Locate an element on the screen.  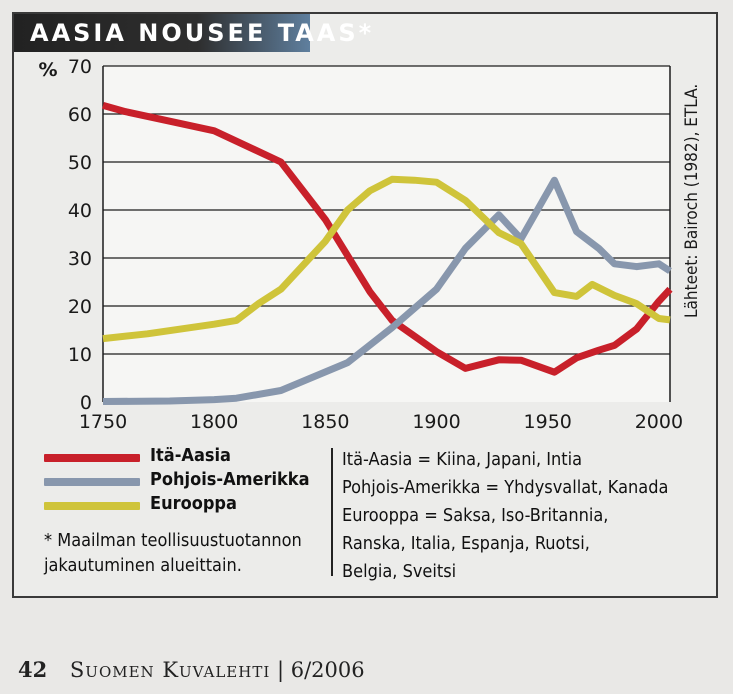
y-tick-label: 10 is located at coordinates (80, 355).